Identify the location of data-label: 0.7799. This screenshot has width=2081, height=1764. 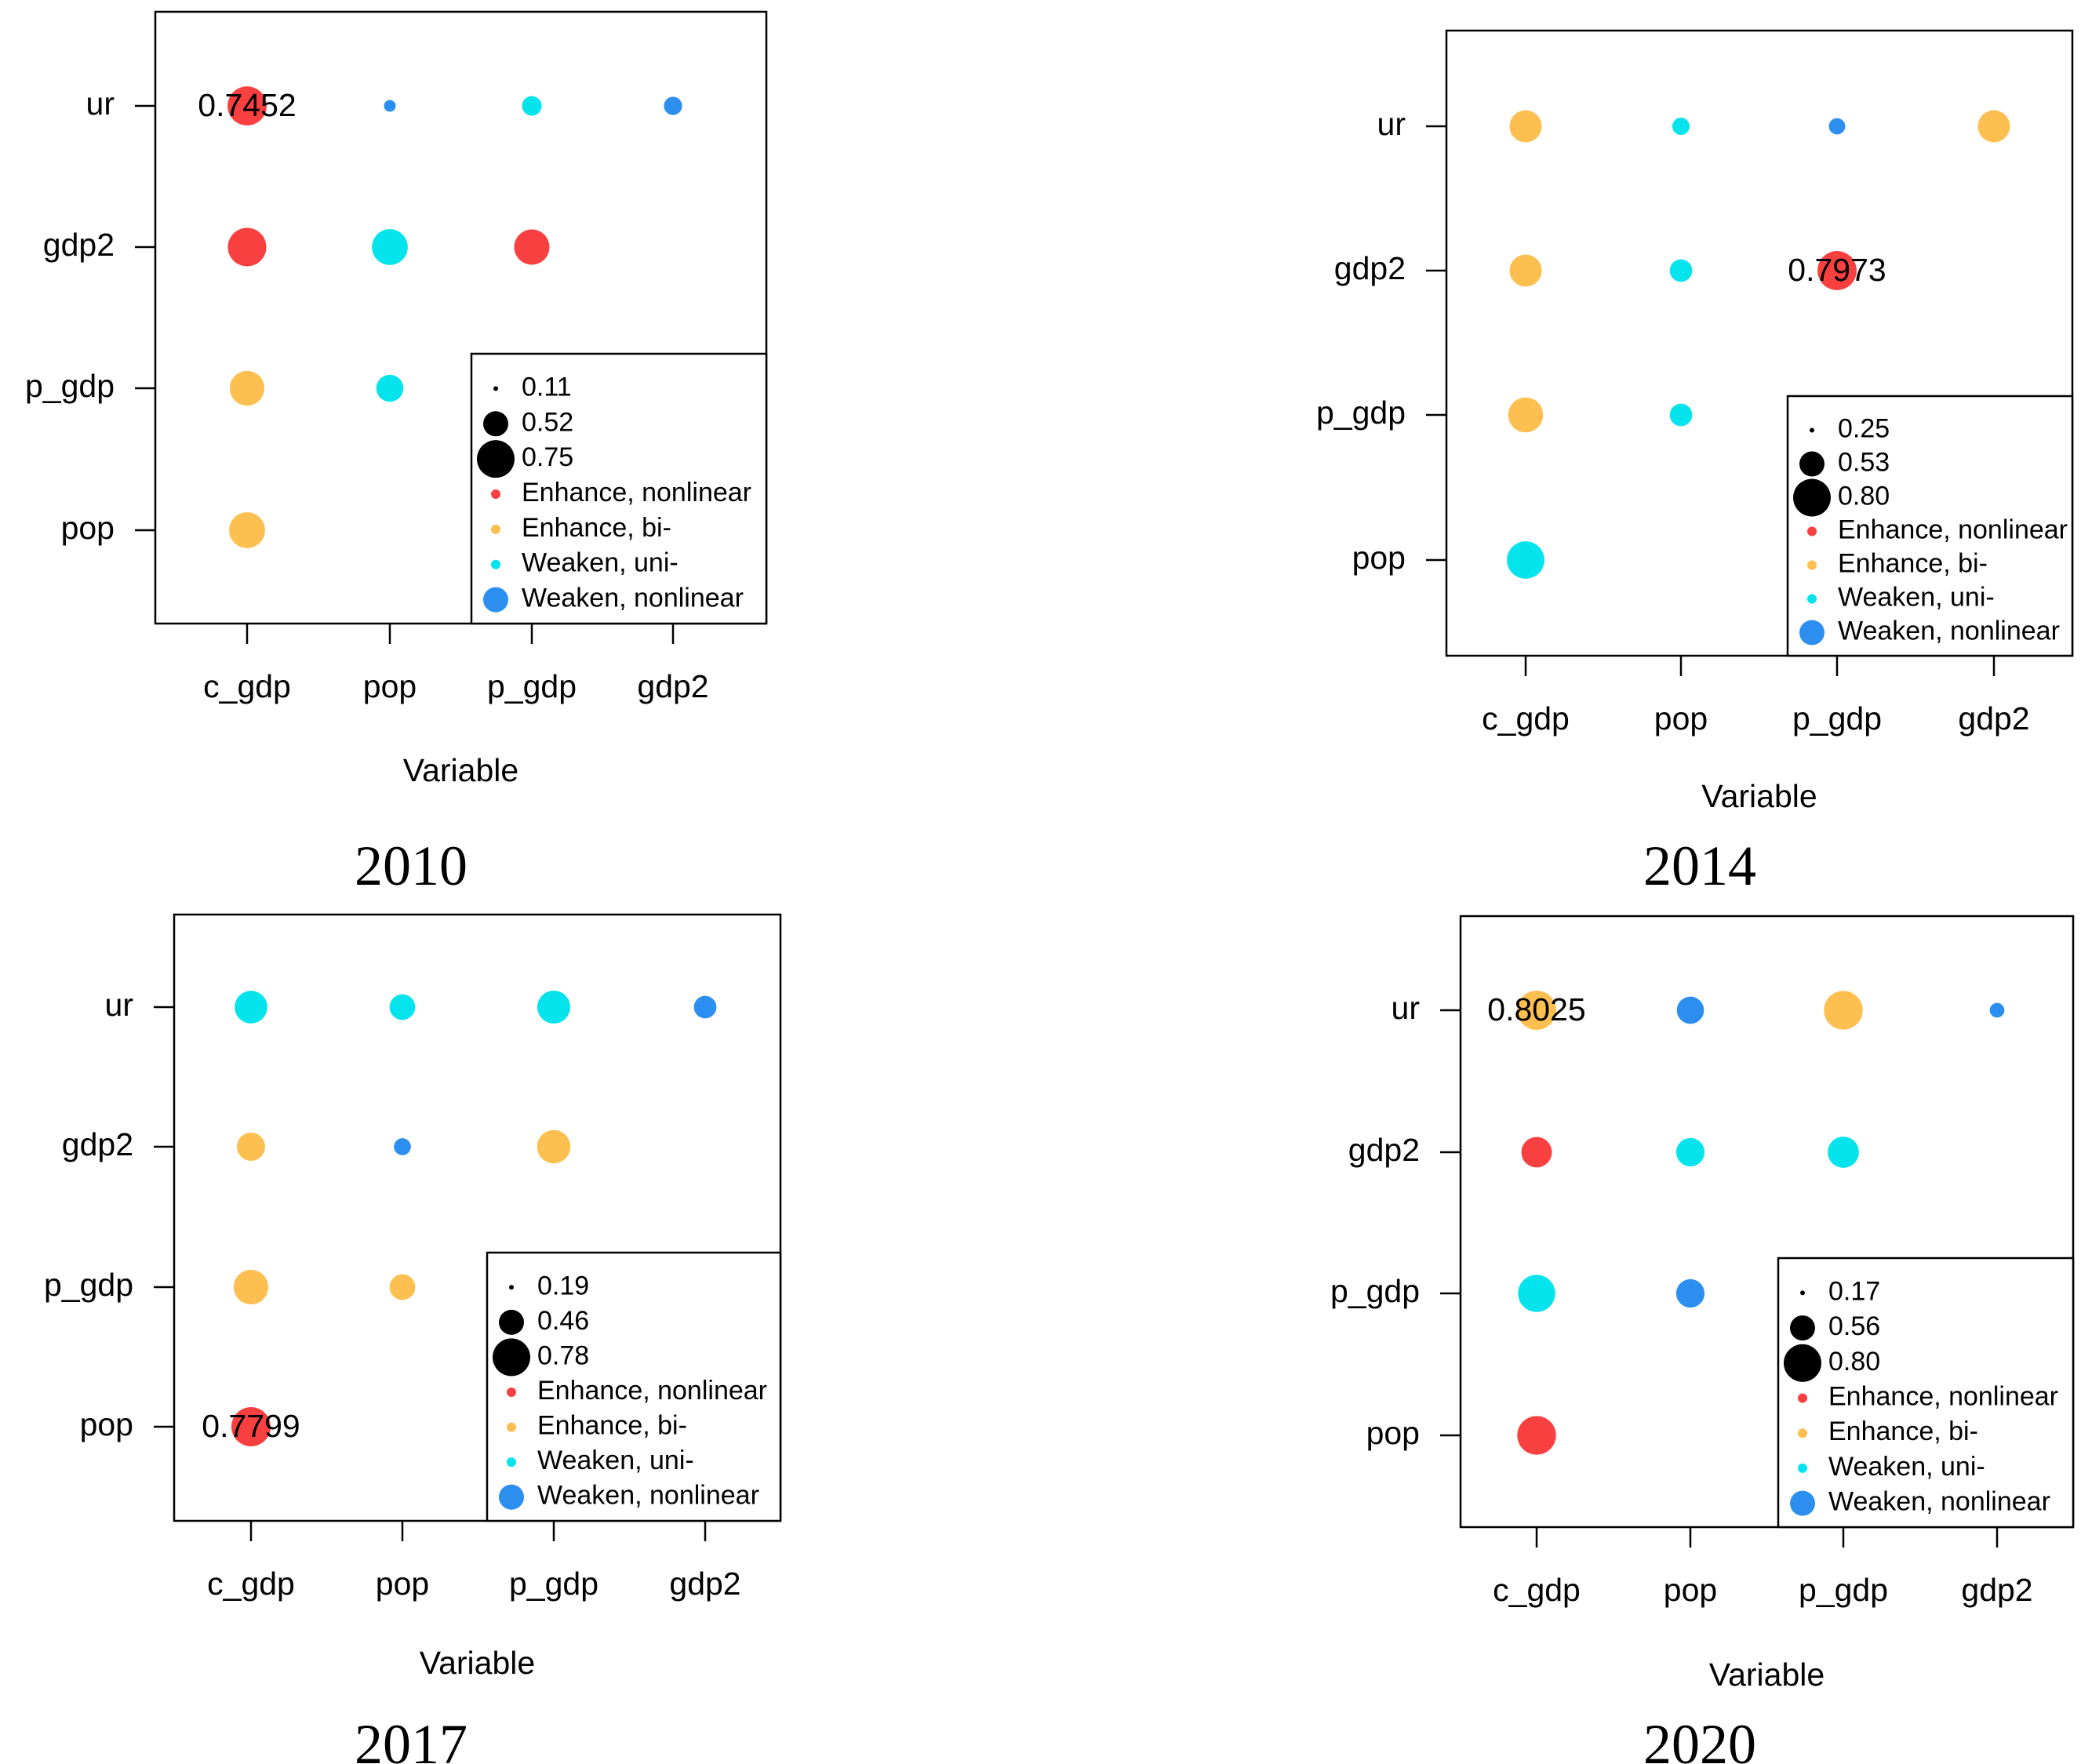
(251, 1426).